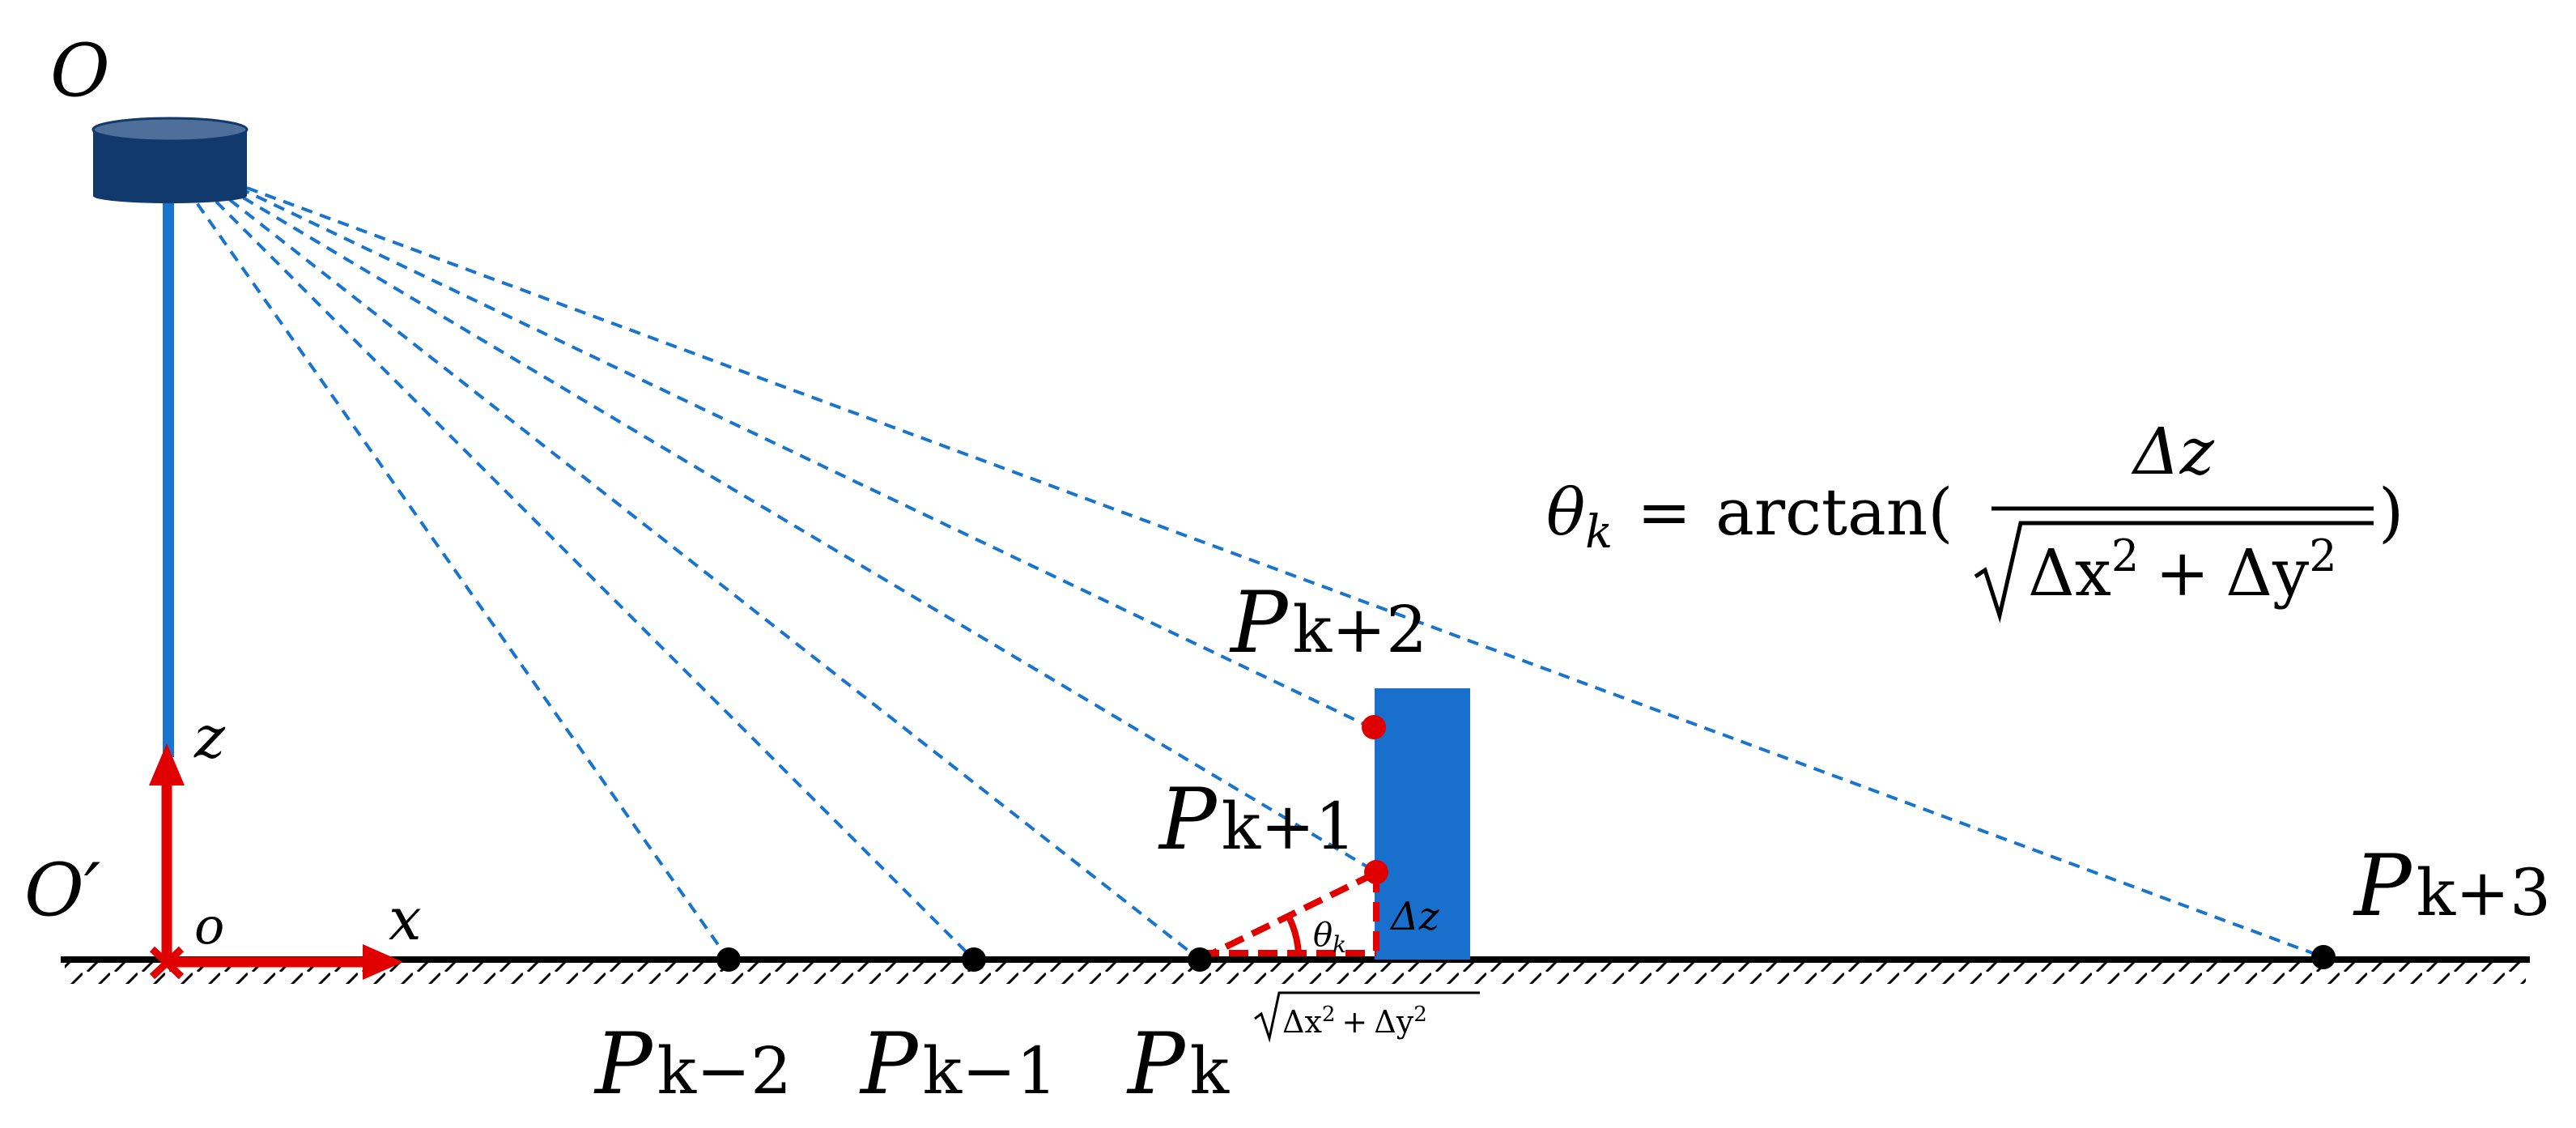 The width and height of the screenshot is (2576, 1128). What do you see at coordinates (1526, 958) in the screenshot?
I see `ground-points` at bounding box center [1526, 958].